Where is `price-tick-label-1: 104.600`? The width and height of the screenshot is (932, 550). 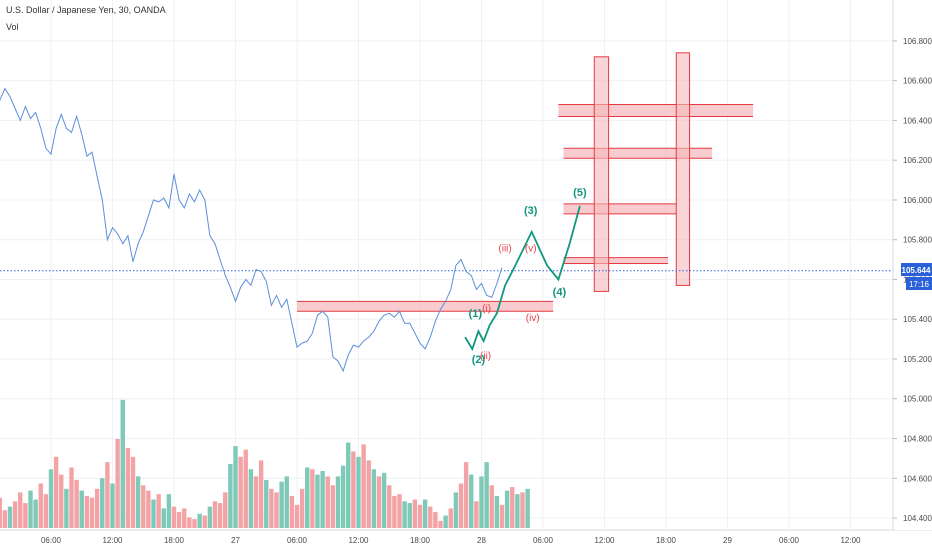
price-tick-label-1: 104.600 is located at coordinates (917, 478).